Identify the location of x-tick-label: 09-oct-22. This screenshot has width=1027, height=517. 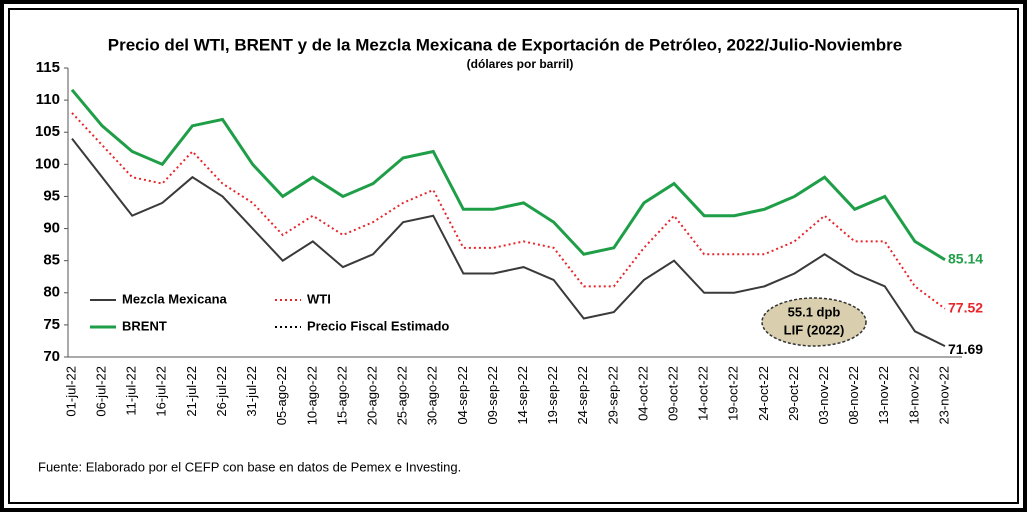
(673, 393).